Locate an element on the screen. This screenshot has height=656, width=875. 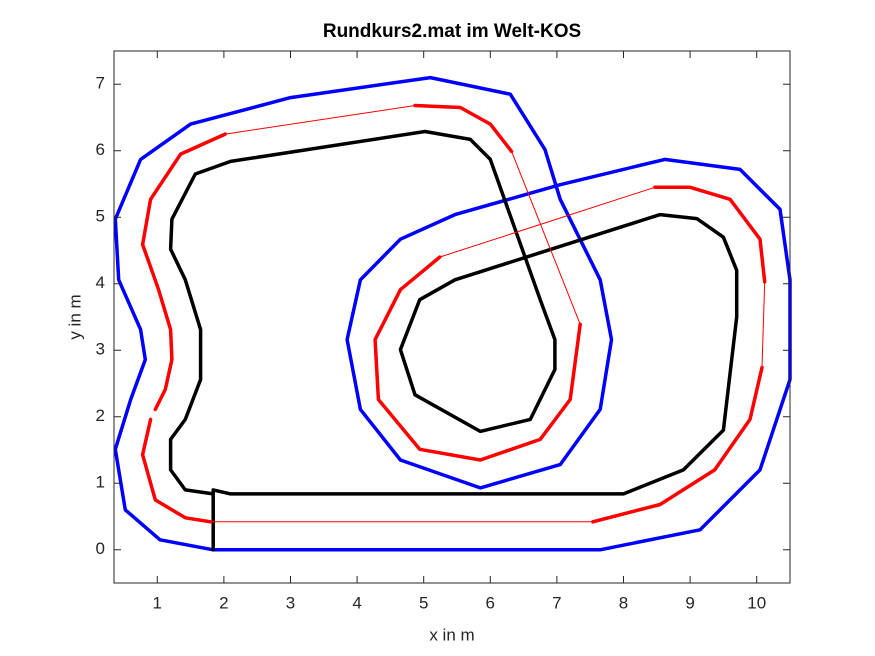
chart-title: Rundkurs2.mat im Welt-KOS is located at coordinates (452, 31).